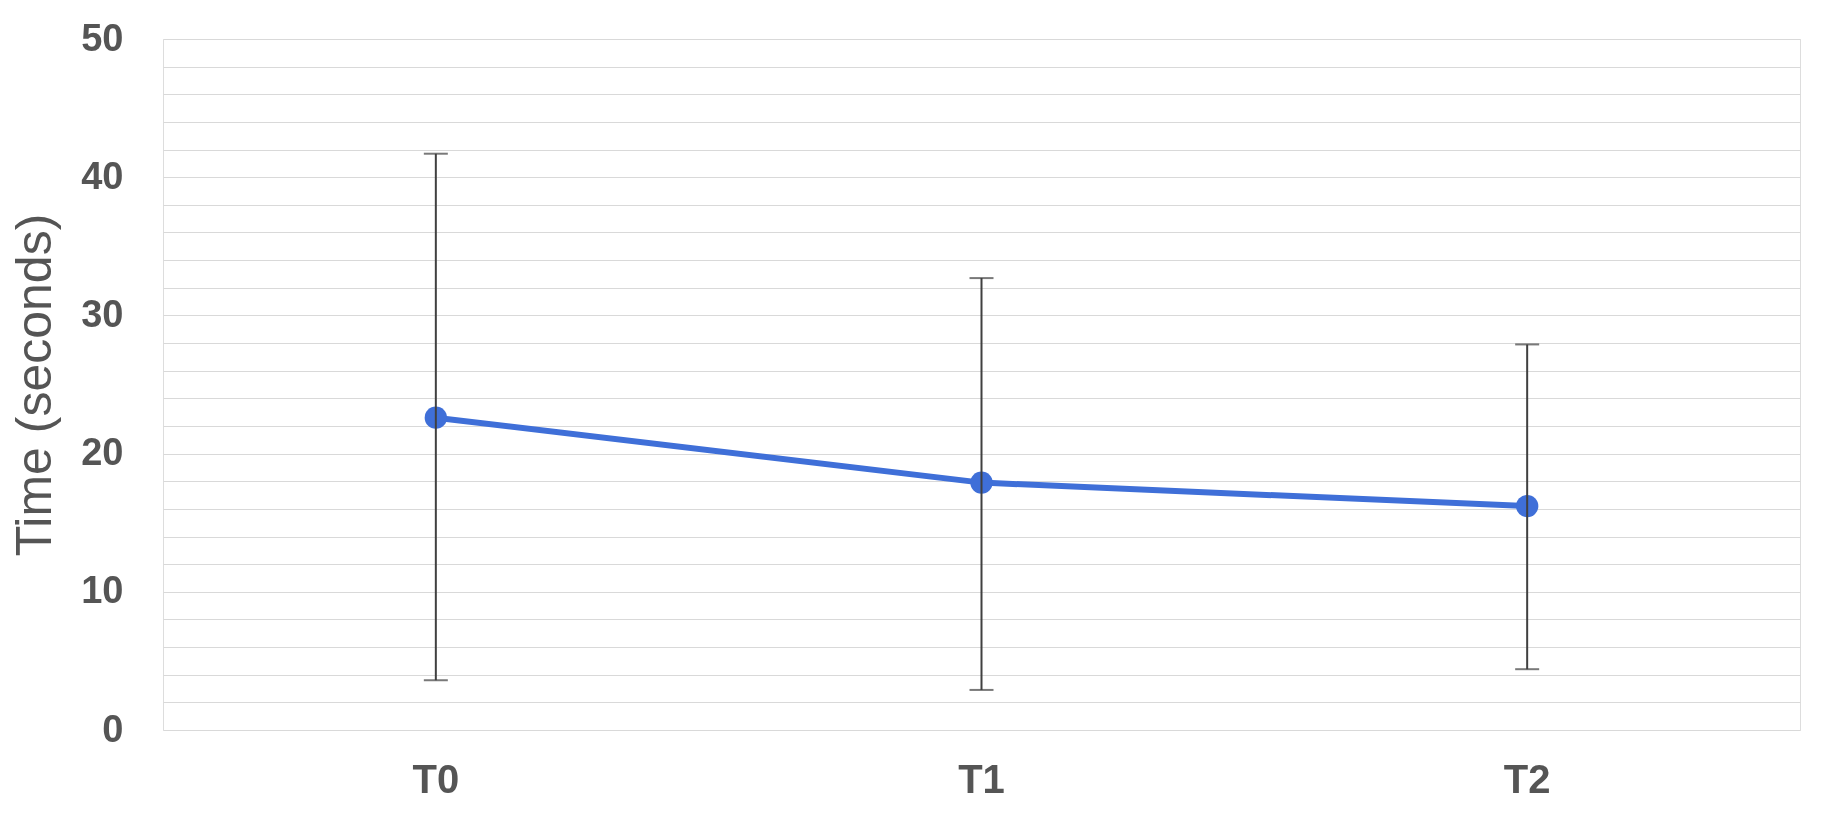  What do you see at coordinates (981, 778) in the screenshot?
I see `x-tick-label: T1` at bounding box center [981, 778].